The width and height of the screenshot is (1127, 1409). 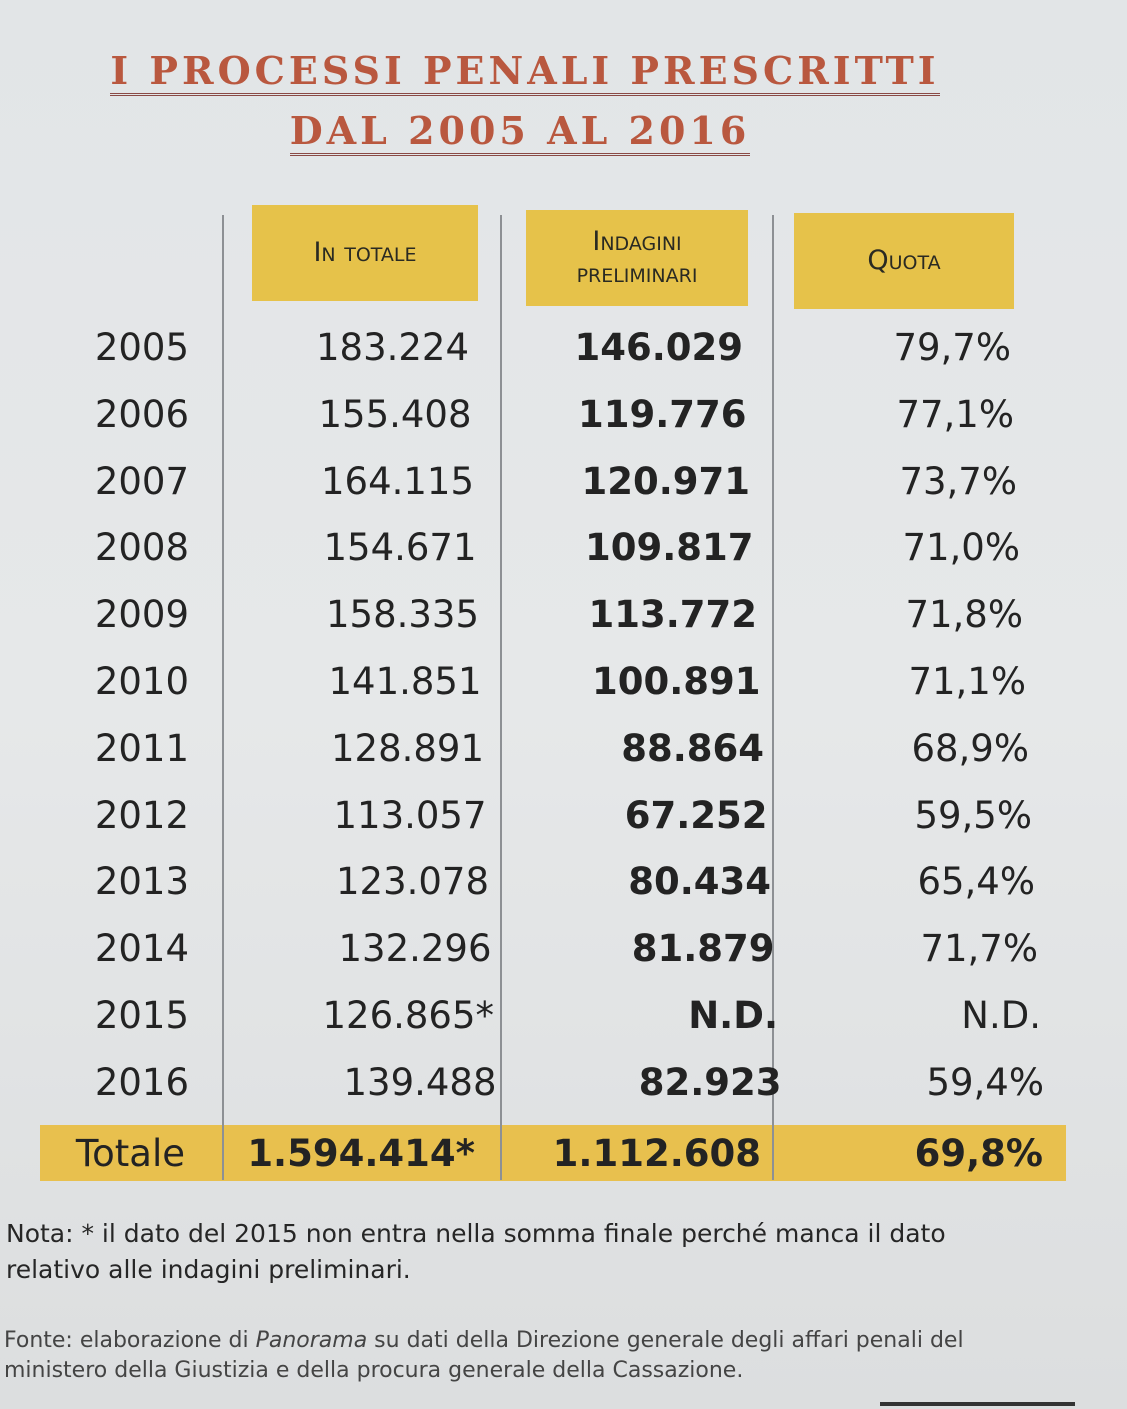 I want to click on table-row: 2014 132.296 81.879 71,7%, so click(x=563, y=949).